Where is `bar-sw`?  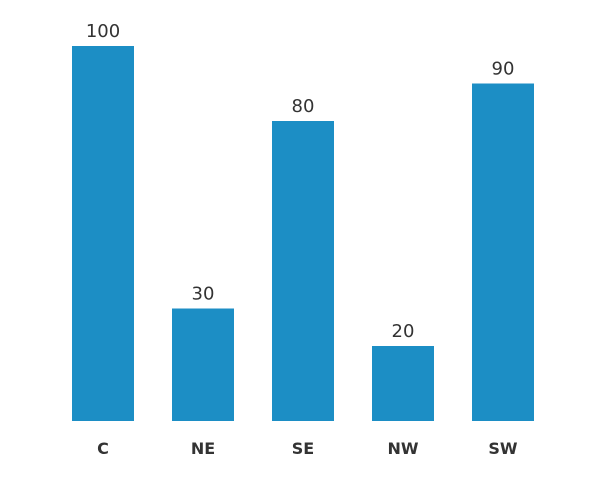
bar-sw is located at coordinates (503, 252).